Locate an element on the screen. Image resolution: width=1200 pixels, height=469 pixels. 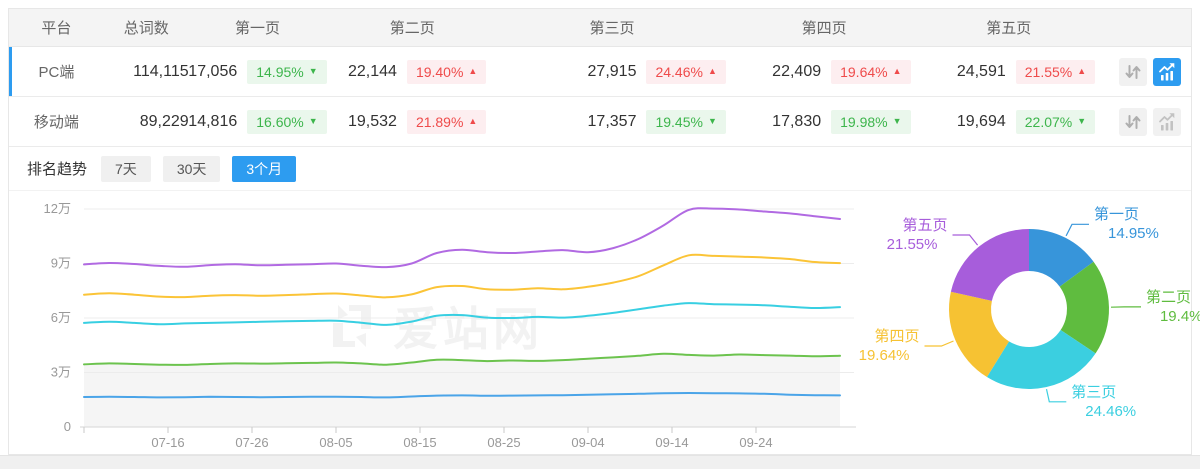
page-stat-cell: 17,357 19.45% ▼ is located at coordinates (618, 121).